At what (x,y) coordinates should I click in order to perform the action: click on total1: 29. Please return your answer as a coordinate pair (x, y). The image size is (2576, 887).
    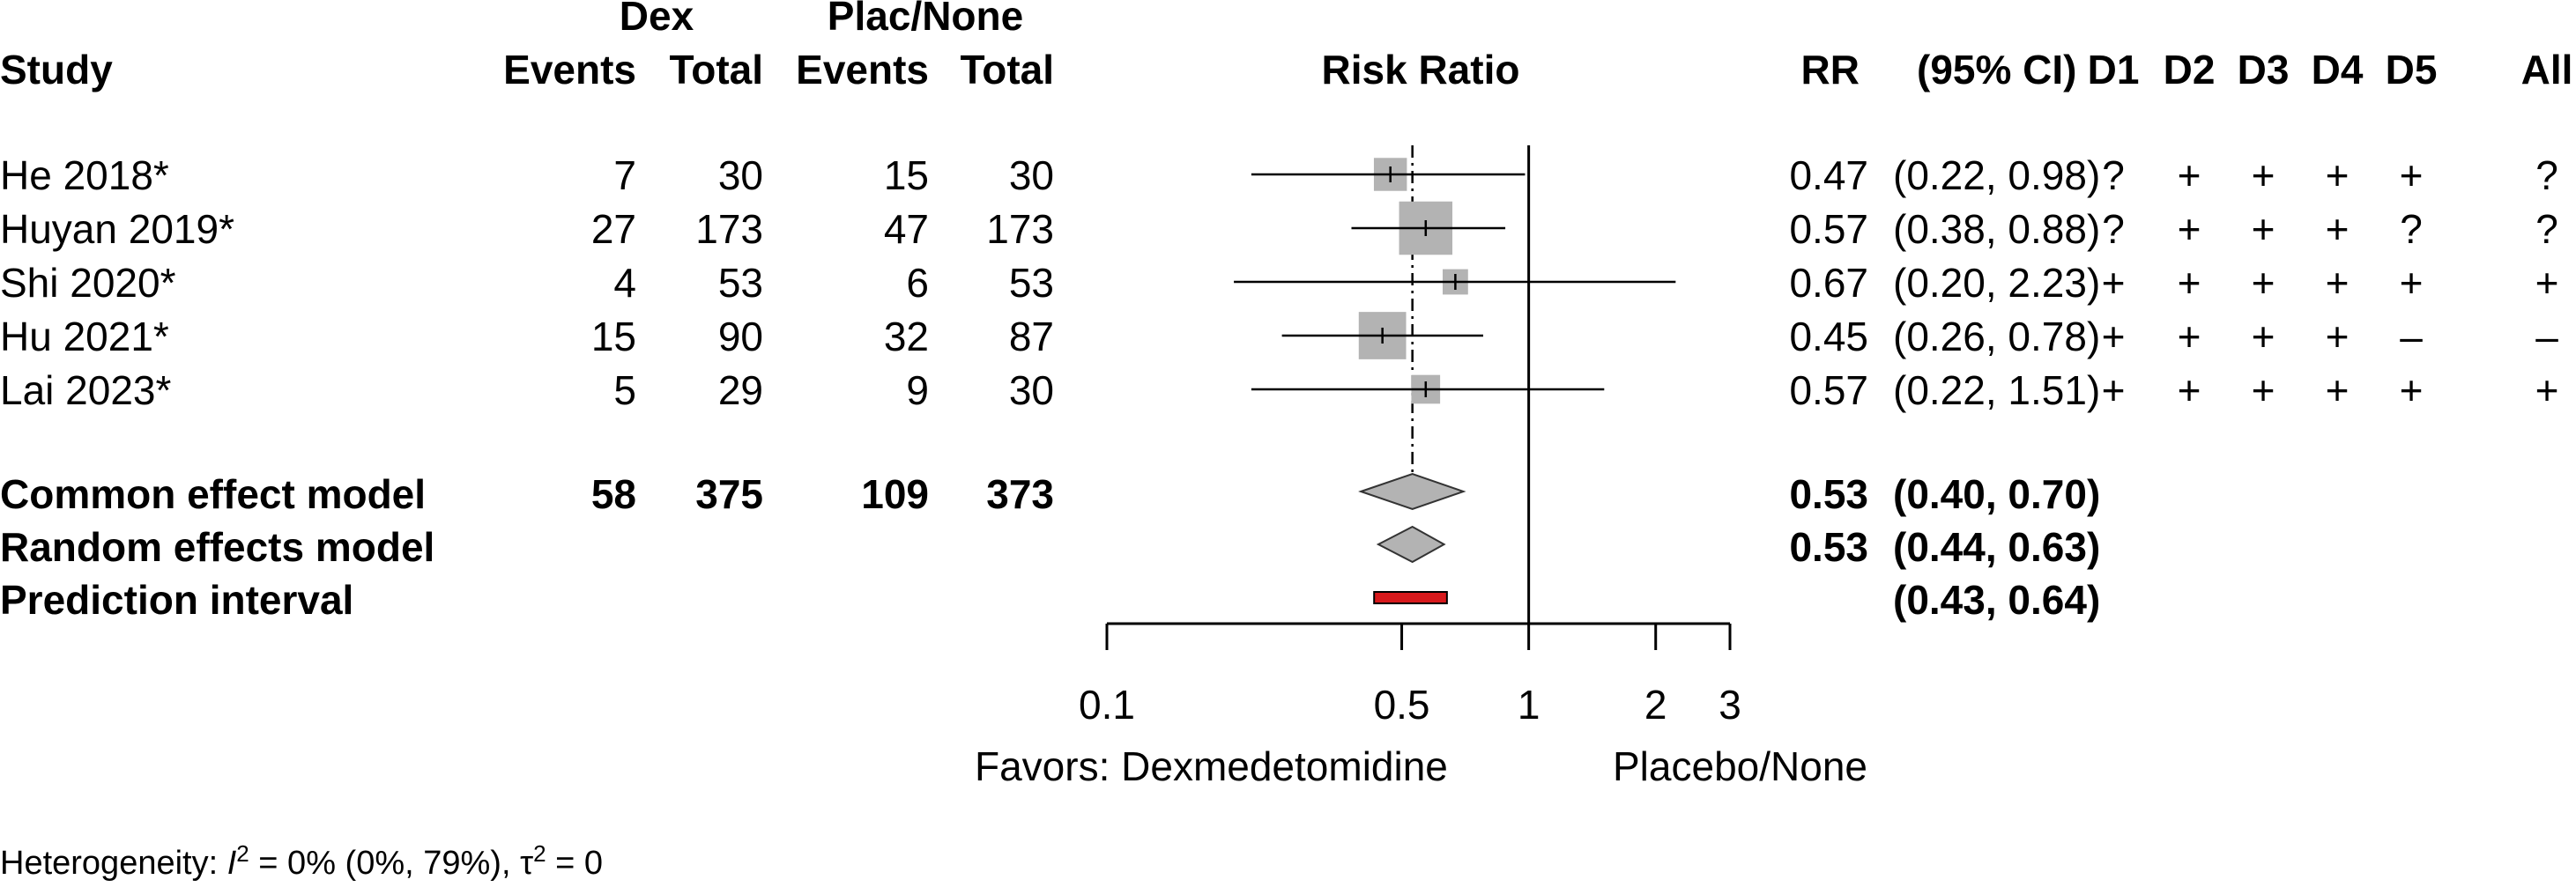
    Looking at the image, I should click on (740, 390).